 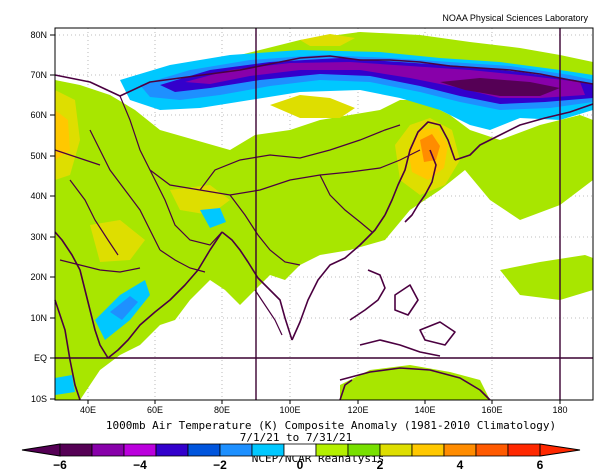 I want to click on lon-label: 180, so click(x=559, y=410).